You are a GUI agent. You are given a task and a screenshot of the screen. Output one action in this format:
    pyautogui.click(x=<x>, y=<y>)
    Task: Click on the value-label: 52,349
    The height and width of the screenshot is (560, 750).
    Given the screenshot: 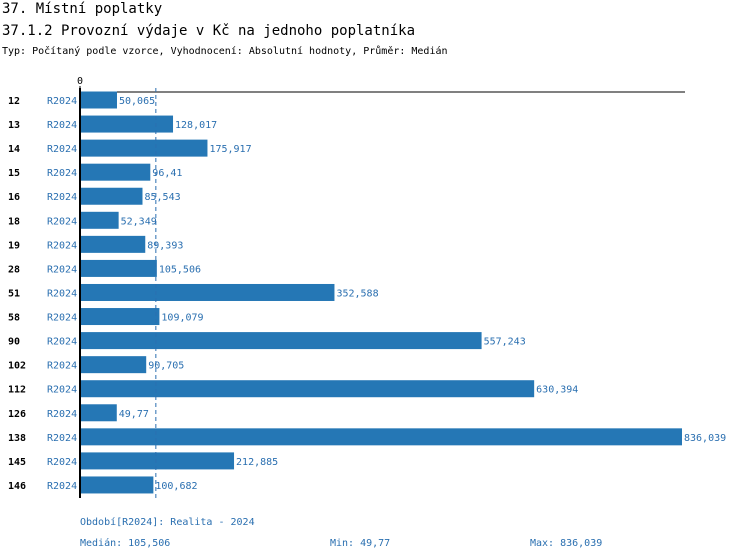 What is the action you would take?
    pyautogui.click(x=139, y=221)
    